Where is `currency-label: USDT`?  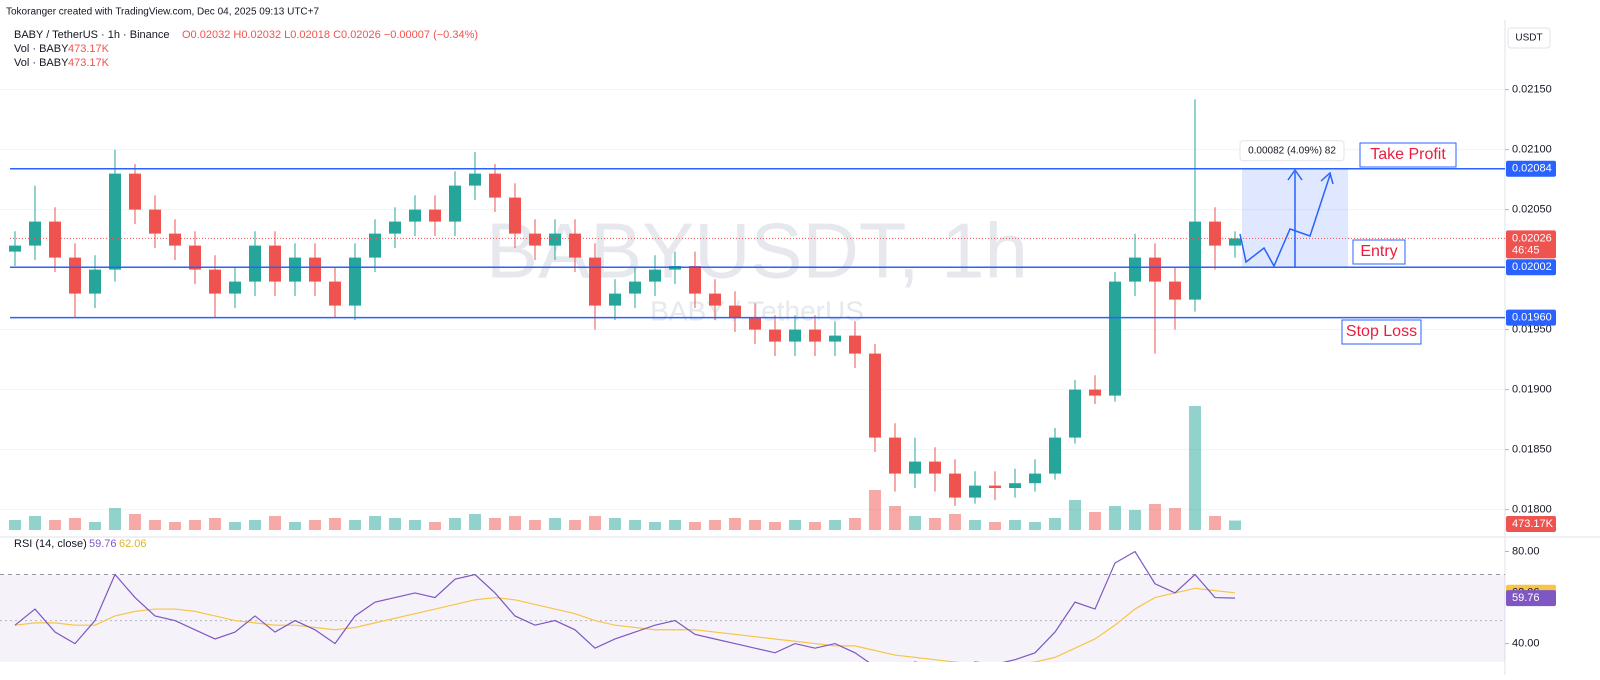 currency-label: USDT is located at coordinates (1528, 38).